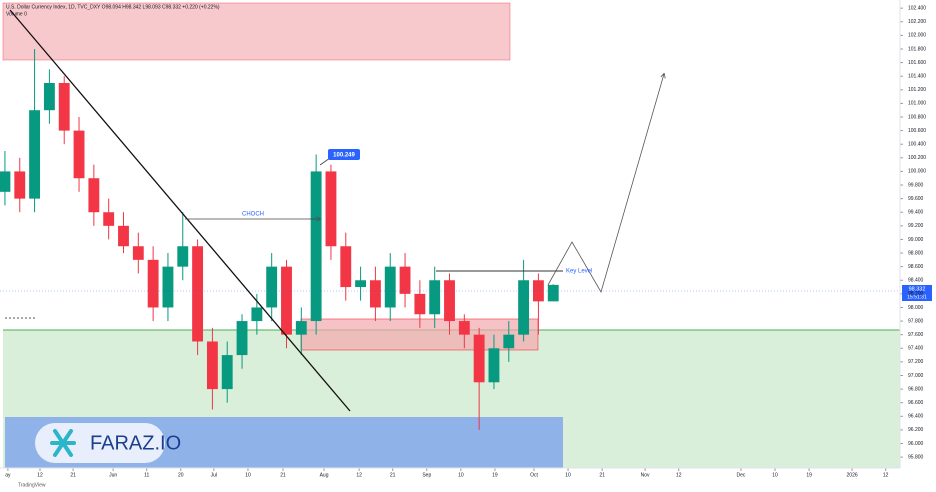 The image size is (936, 492). What do you see at coordinates (8, 475) in the screenshot?
I see `x-tick-label: ay` at bounding box center [8, 475].